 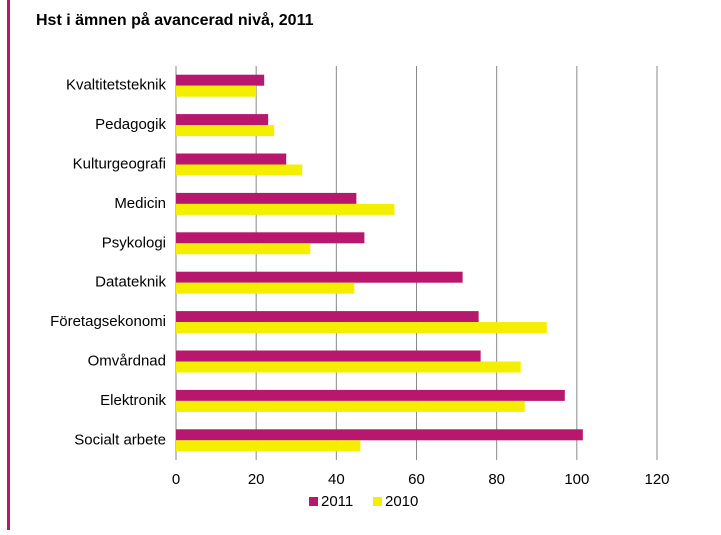 What do you see at coordinates (130, 282) in the screenshot?
I see `y-tick-label: Datateknik` at bounding box center [130, 282].